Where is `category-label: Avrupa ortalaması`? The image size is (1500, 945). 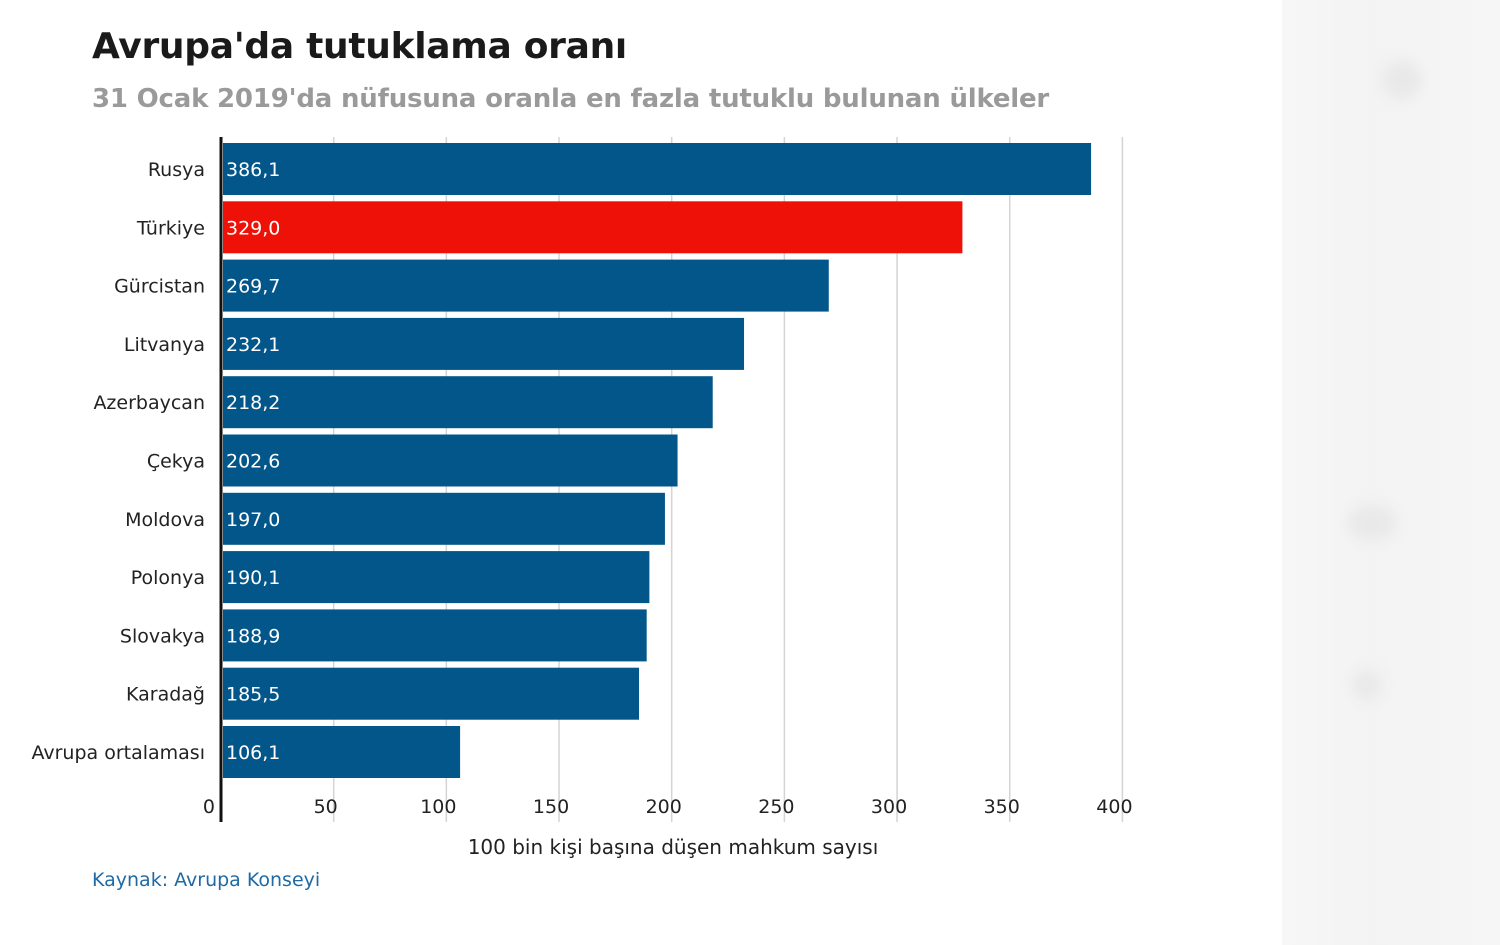 category-label: Avrupa ortalaması is located at coordinates (118, 753).